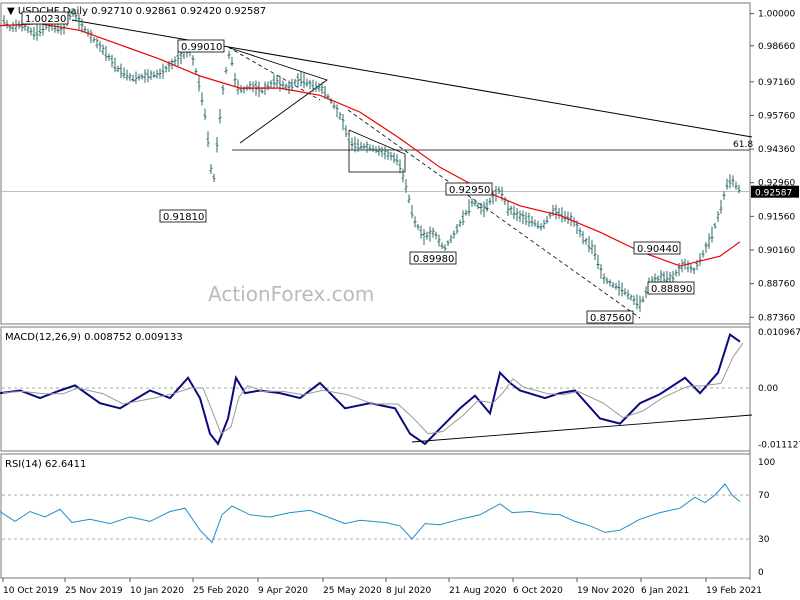  I want to click on macd-trendline, so click(582, 428).